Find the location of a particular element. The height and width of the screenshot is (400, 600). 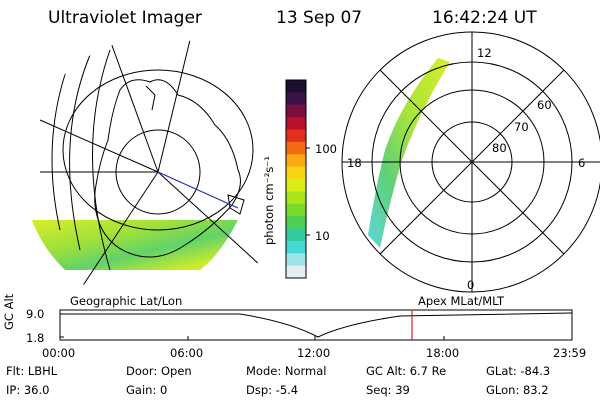

info-glon: GLon: 83.2 is located at coordinates (517, 390).